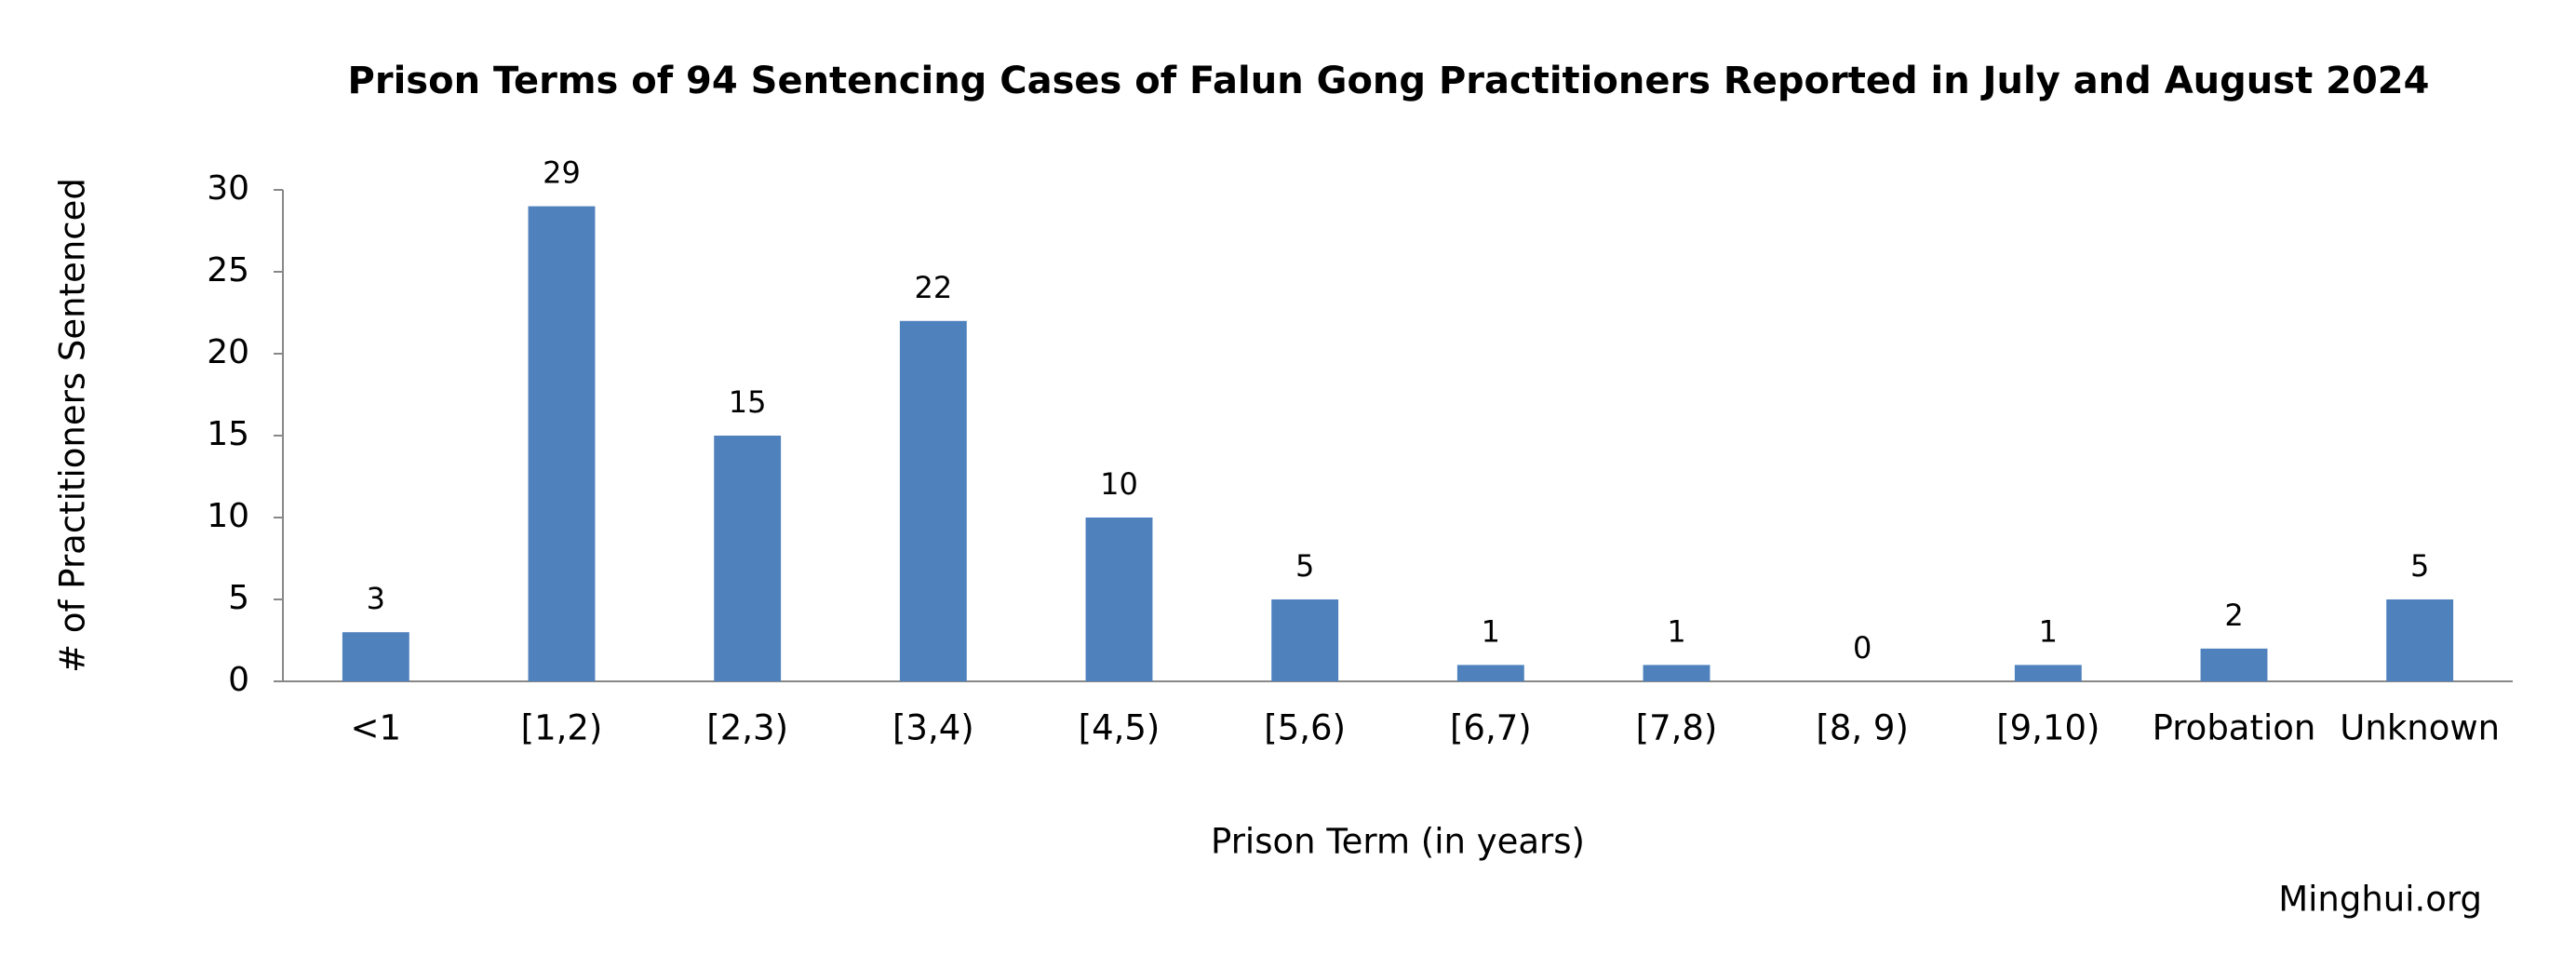 The width and height of the screenshot is (2576, 955). Describe the element at coordinates (747, 728) in the screenshot. I see `x-tick-label: [2,3)` at that location.